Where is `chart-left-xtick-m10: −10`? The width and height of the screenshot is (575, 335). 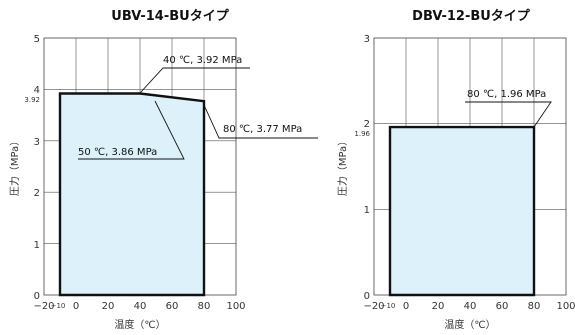 chart-left-xtick-m10: −10 is located at coordinates (58, 306).